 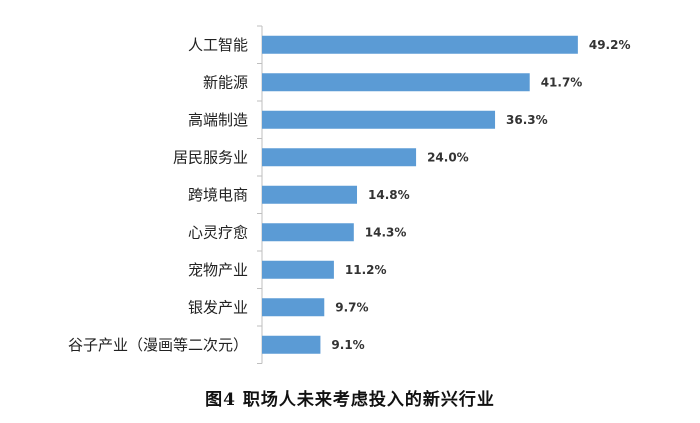 What do you see at coordinates (158, 345) in the screenshot?
I see `category-label: 谷子产业（漫画等二次元）` at bounding box center [158, 345].